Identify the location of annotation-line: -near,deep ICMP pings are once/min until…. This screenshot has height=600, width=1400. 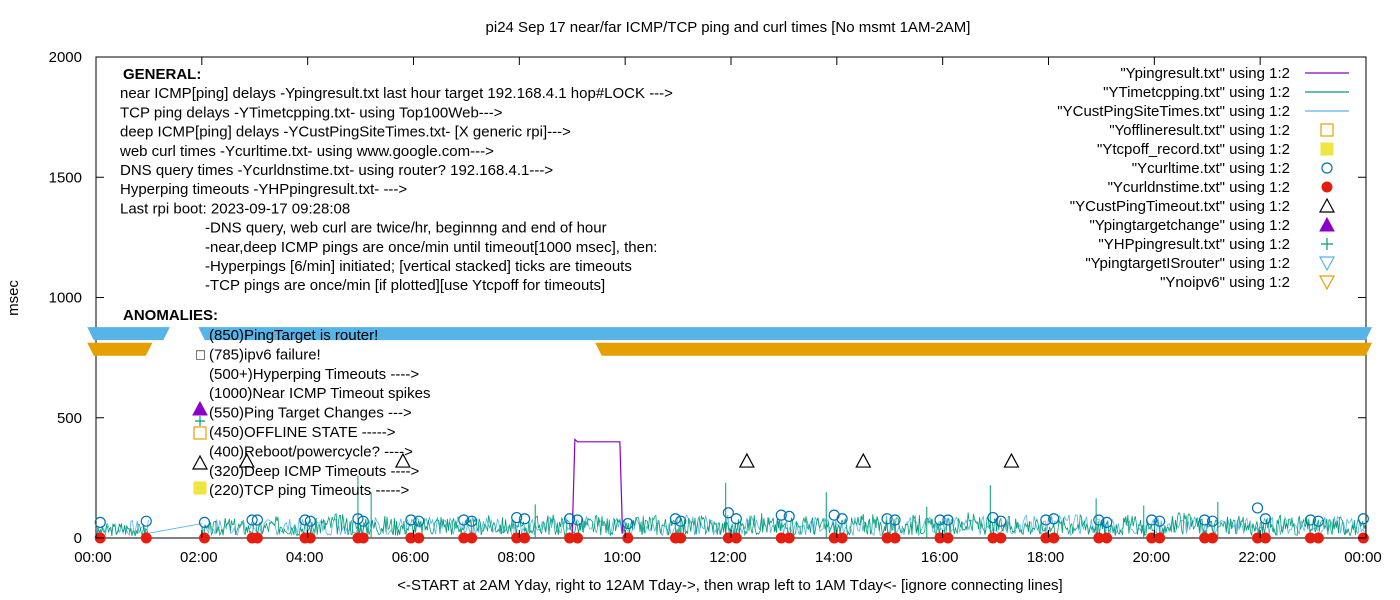
(431, 247).